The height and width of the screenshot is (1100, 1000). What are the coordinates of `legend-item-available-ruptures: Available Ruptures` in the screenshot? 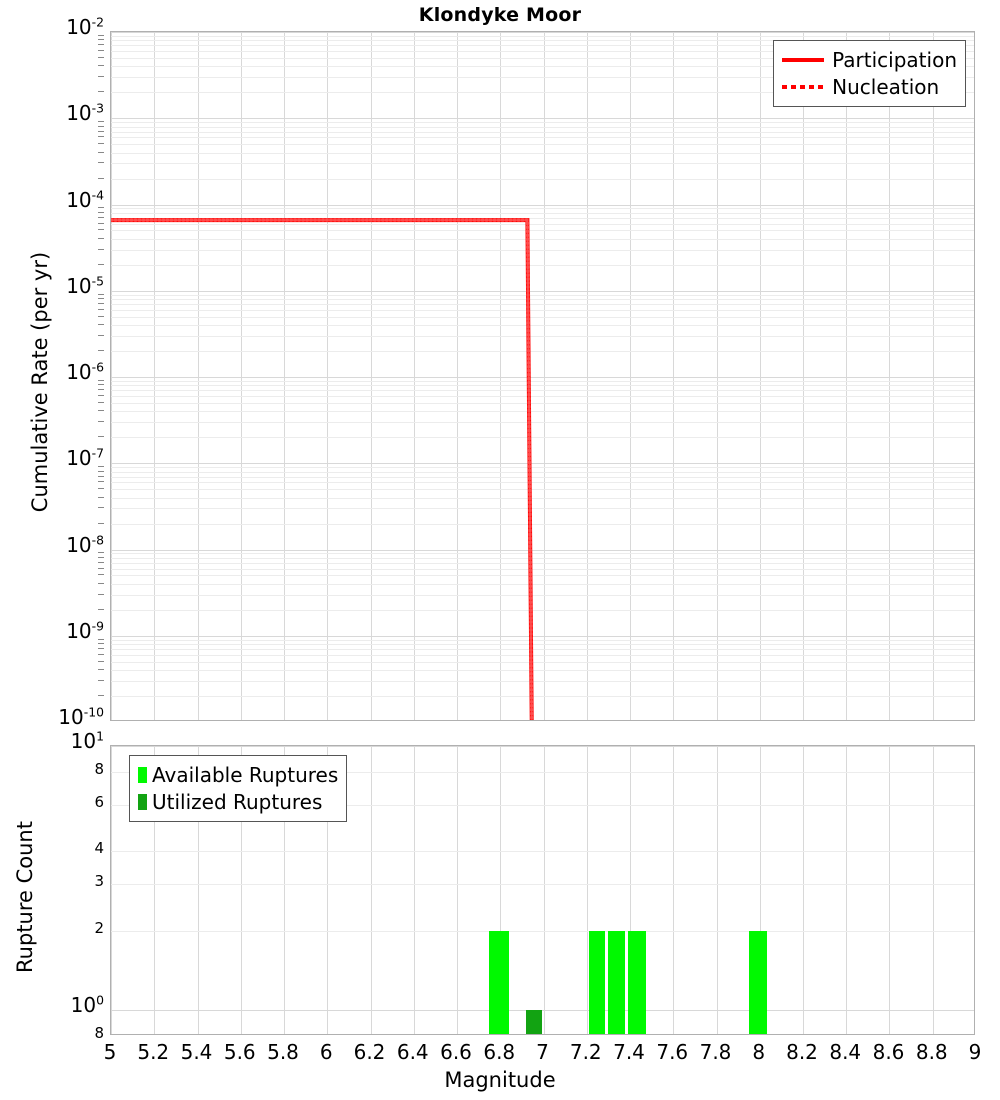 It's located at (238, 774).